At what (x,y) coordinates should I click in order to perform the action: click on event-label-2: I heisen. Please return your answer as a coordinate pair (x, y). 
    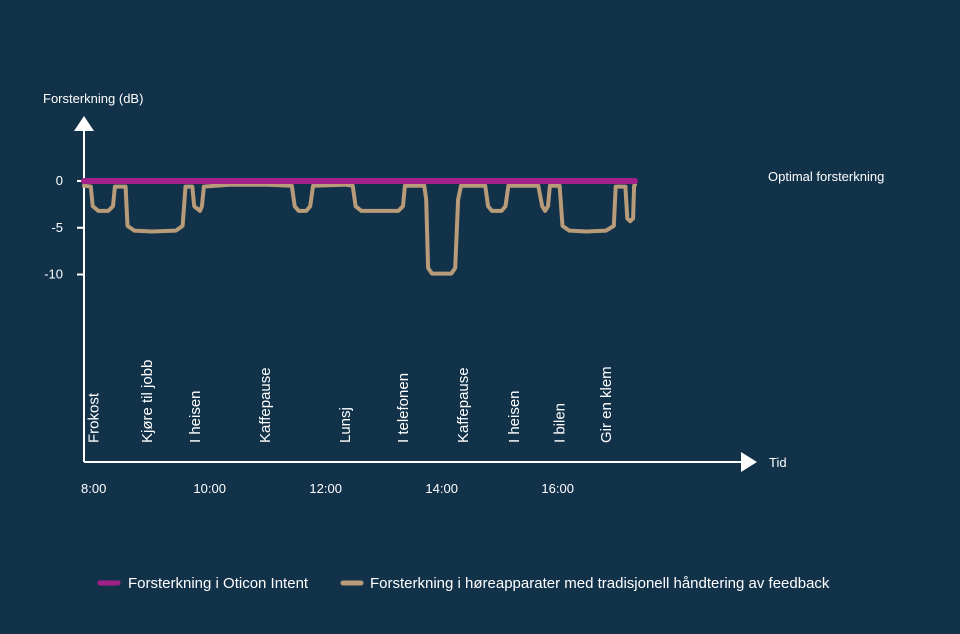
    Looking at the image, I should click on (195, 416).